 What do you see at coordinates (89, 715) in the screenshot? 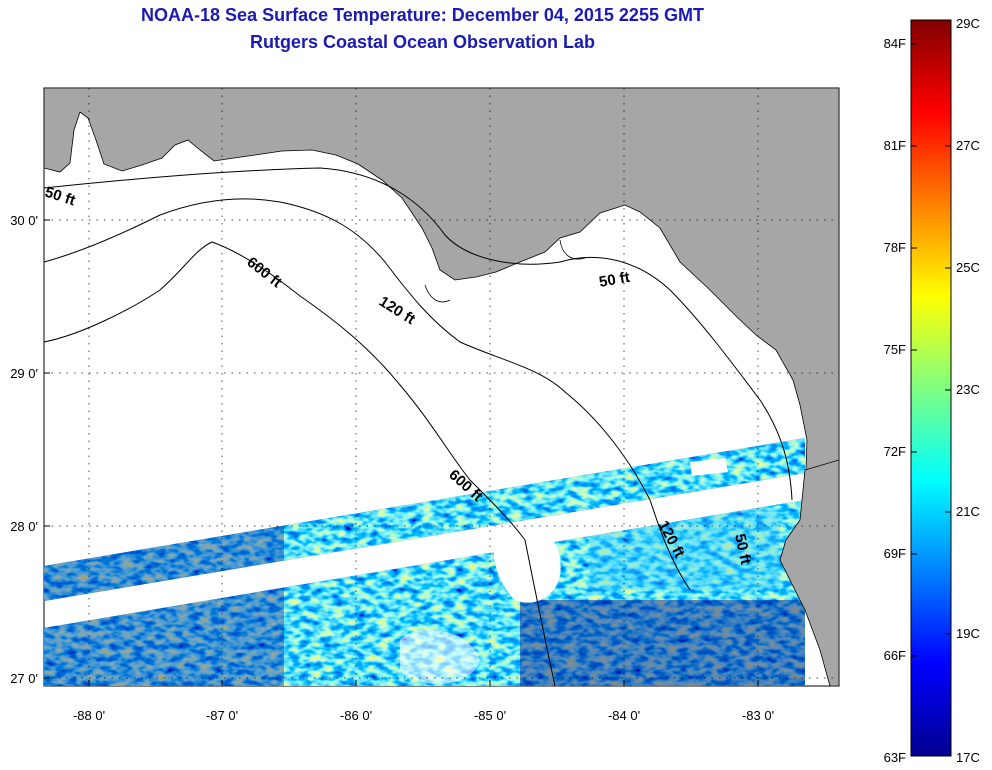
I see `lon-tick-label: -88 0'` at bounding box center [89, 715].